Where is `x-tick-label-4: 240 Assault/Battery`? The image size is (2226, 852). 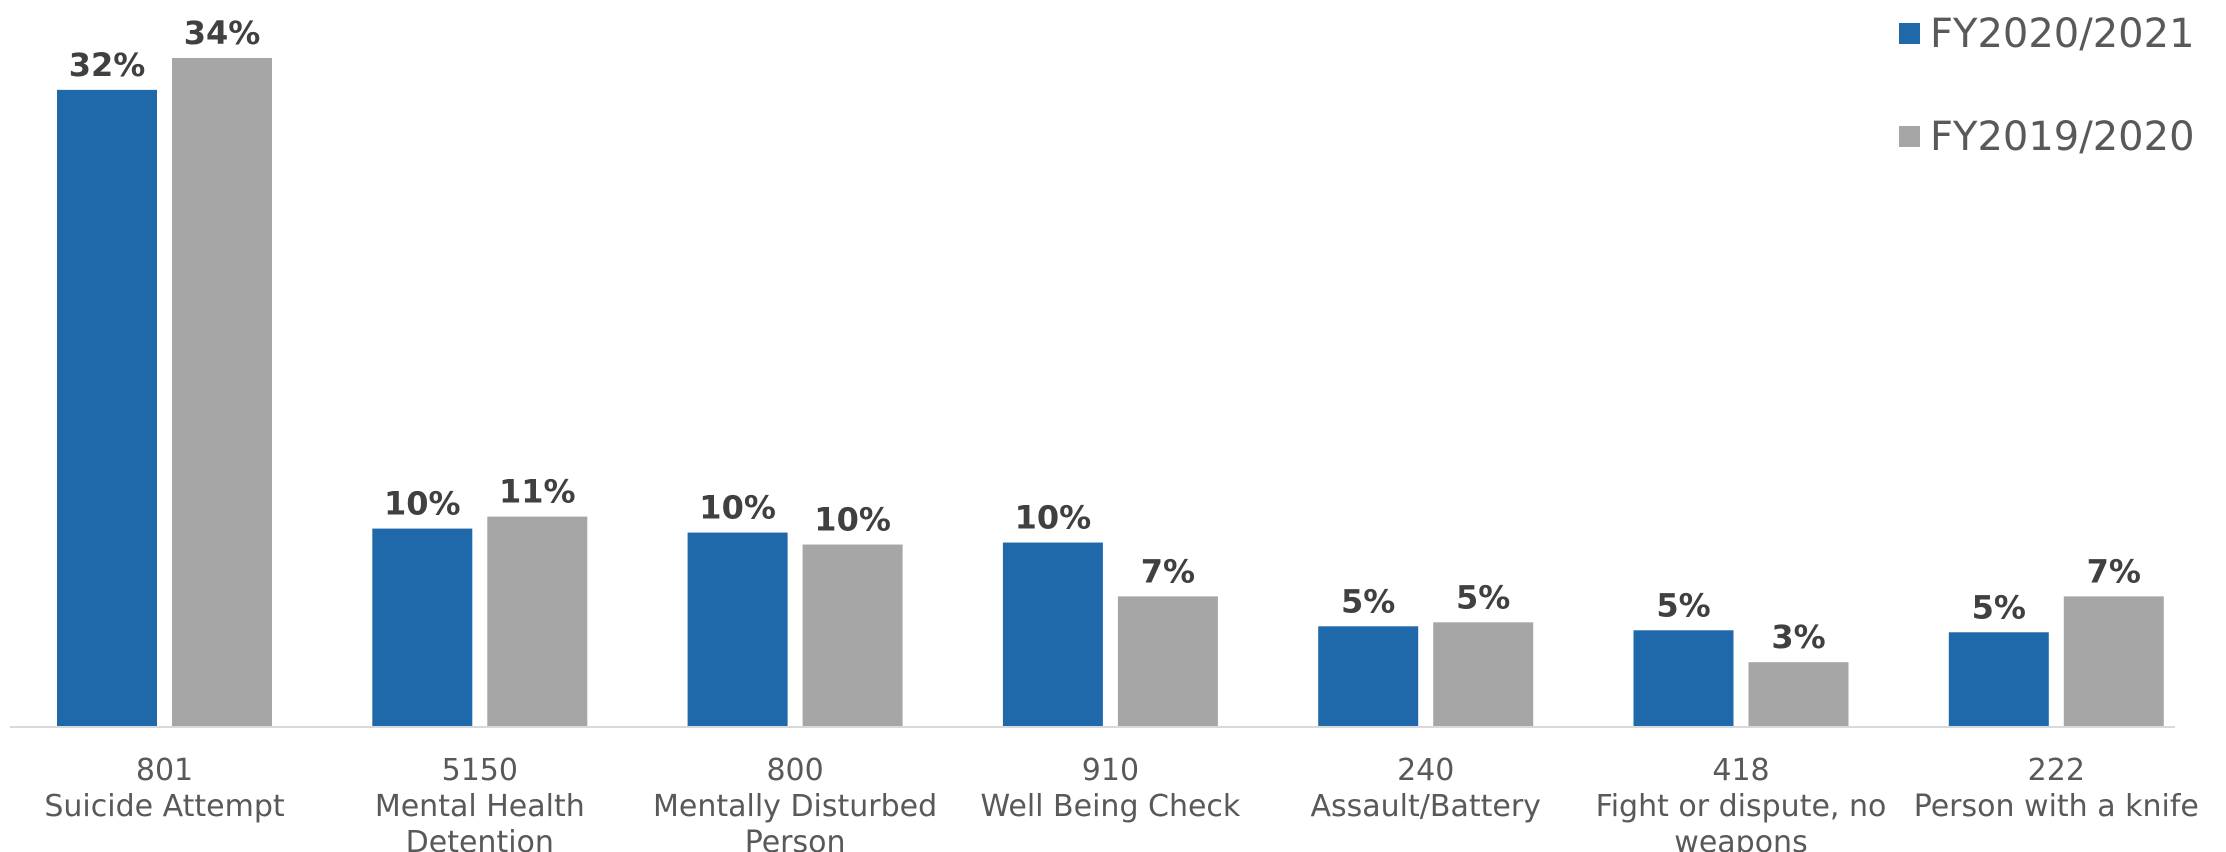
x-tick-label-4: 240 Assault/Battery is located at coordinates (1425, 788).